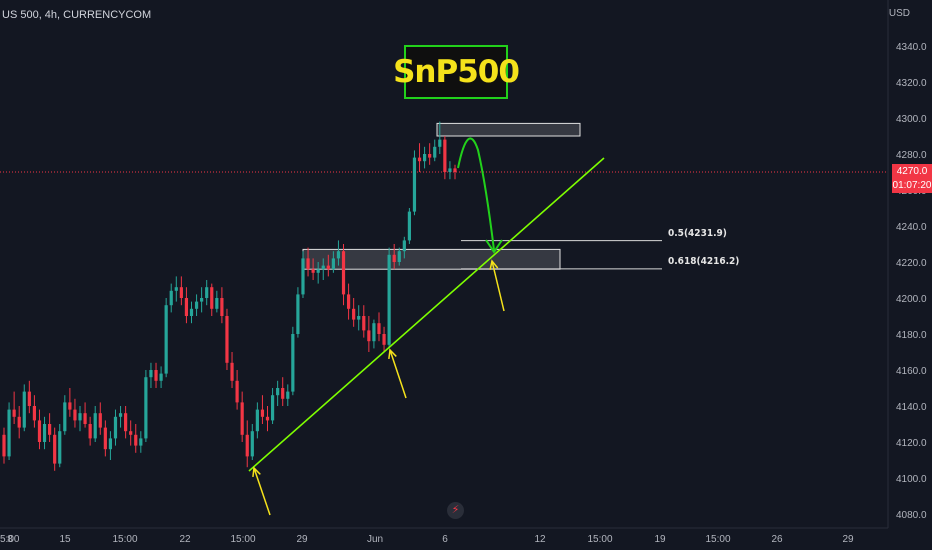 This screenshot has width=932, height=550. I want to click on lightning-icon: ⚡, so click(455, 510).